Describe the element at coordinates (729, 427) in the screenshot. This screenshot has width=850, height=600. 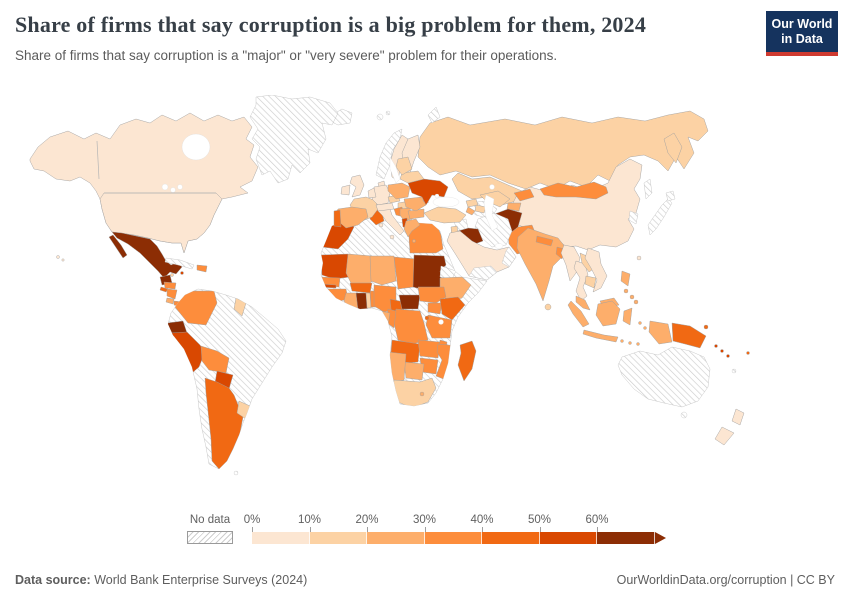
I see `country-new-zealand: New Zealand` at that location.